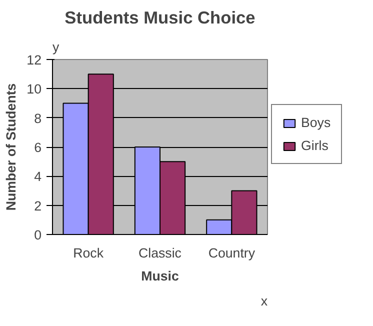  What do you see at coordinates (38, 176) in the screenshot?
I see `y-tick-label: 4` at bounding box center [38, 176].